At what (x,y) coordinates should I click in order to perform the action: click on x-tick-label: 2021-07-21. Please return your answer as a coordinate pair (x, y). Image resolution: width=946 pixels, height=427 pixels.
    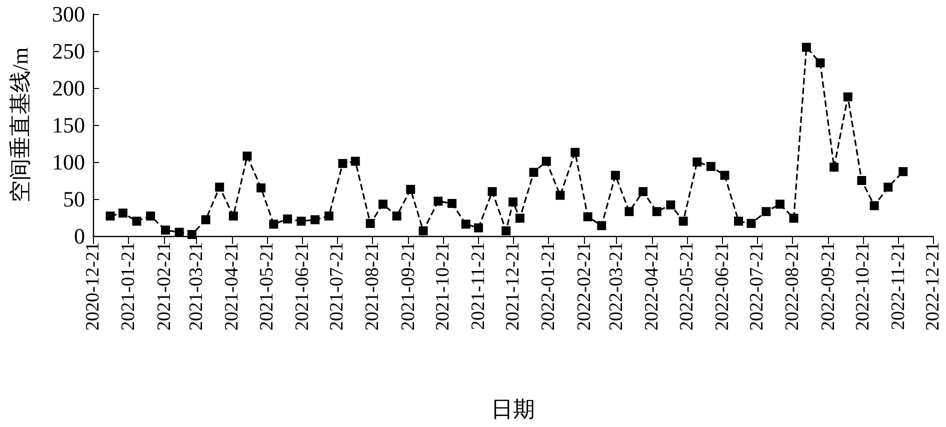
    Looking at the image, I should click on (337, 286).